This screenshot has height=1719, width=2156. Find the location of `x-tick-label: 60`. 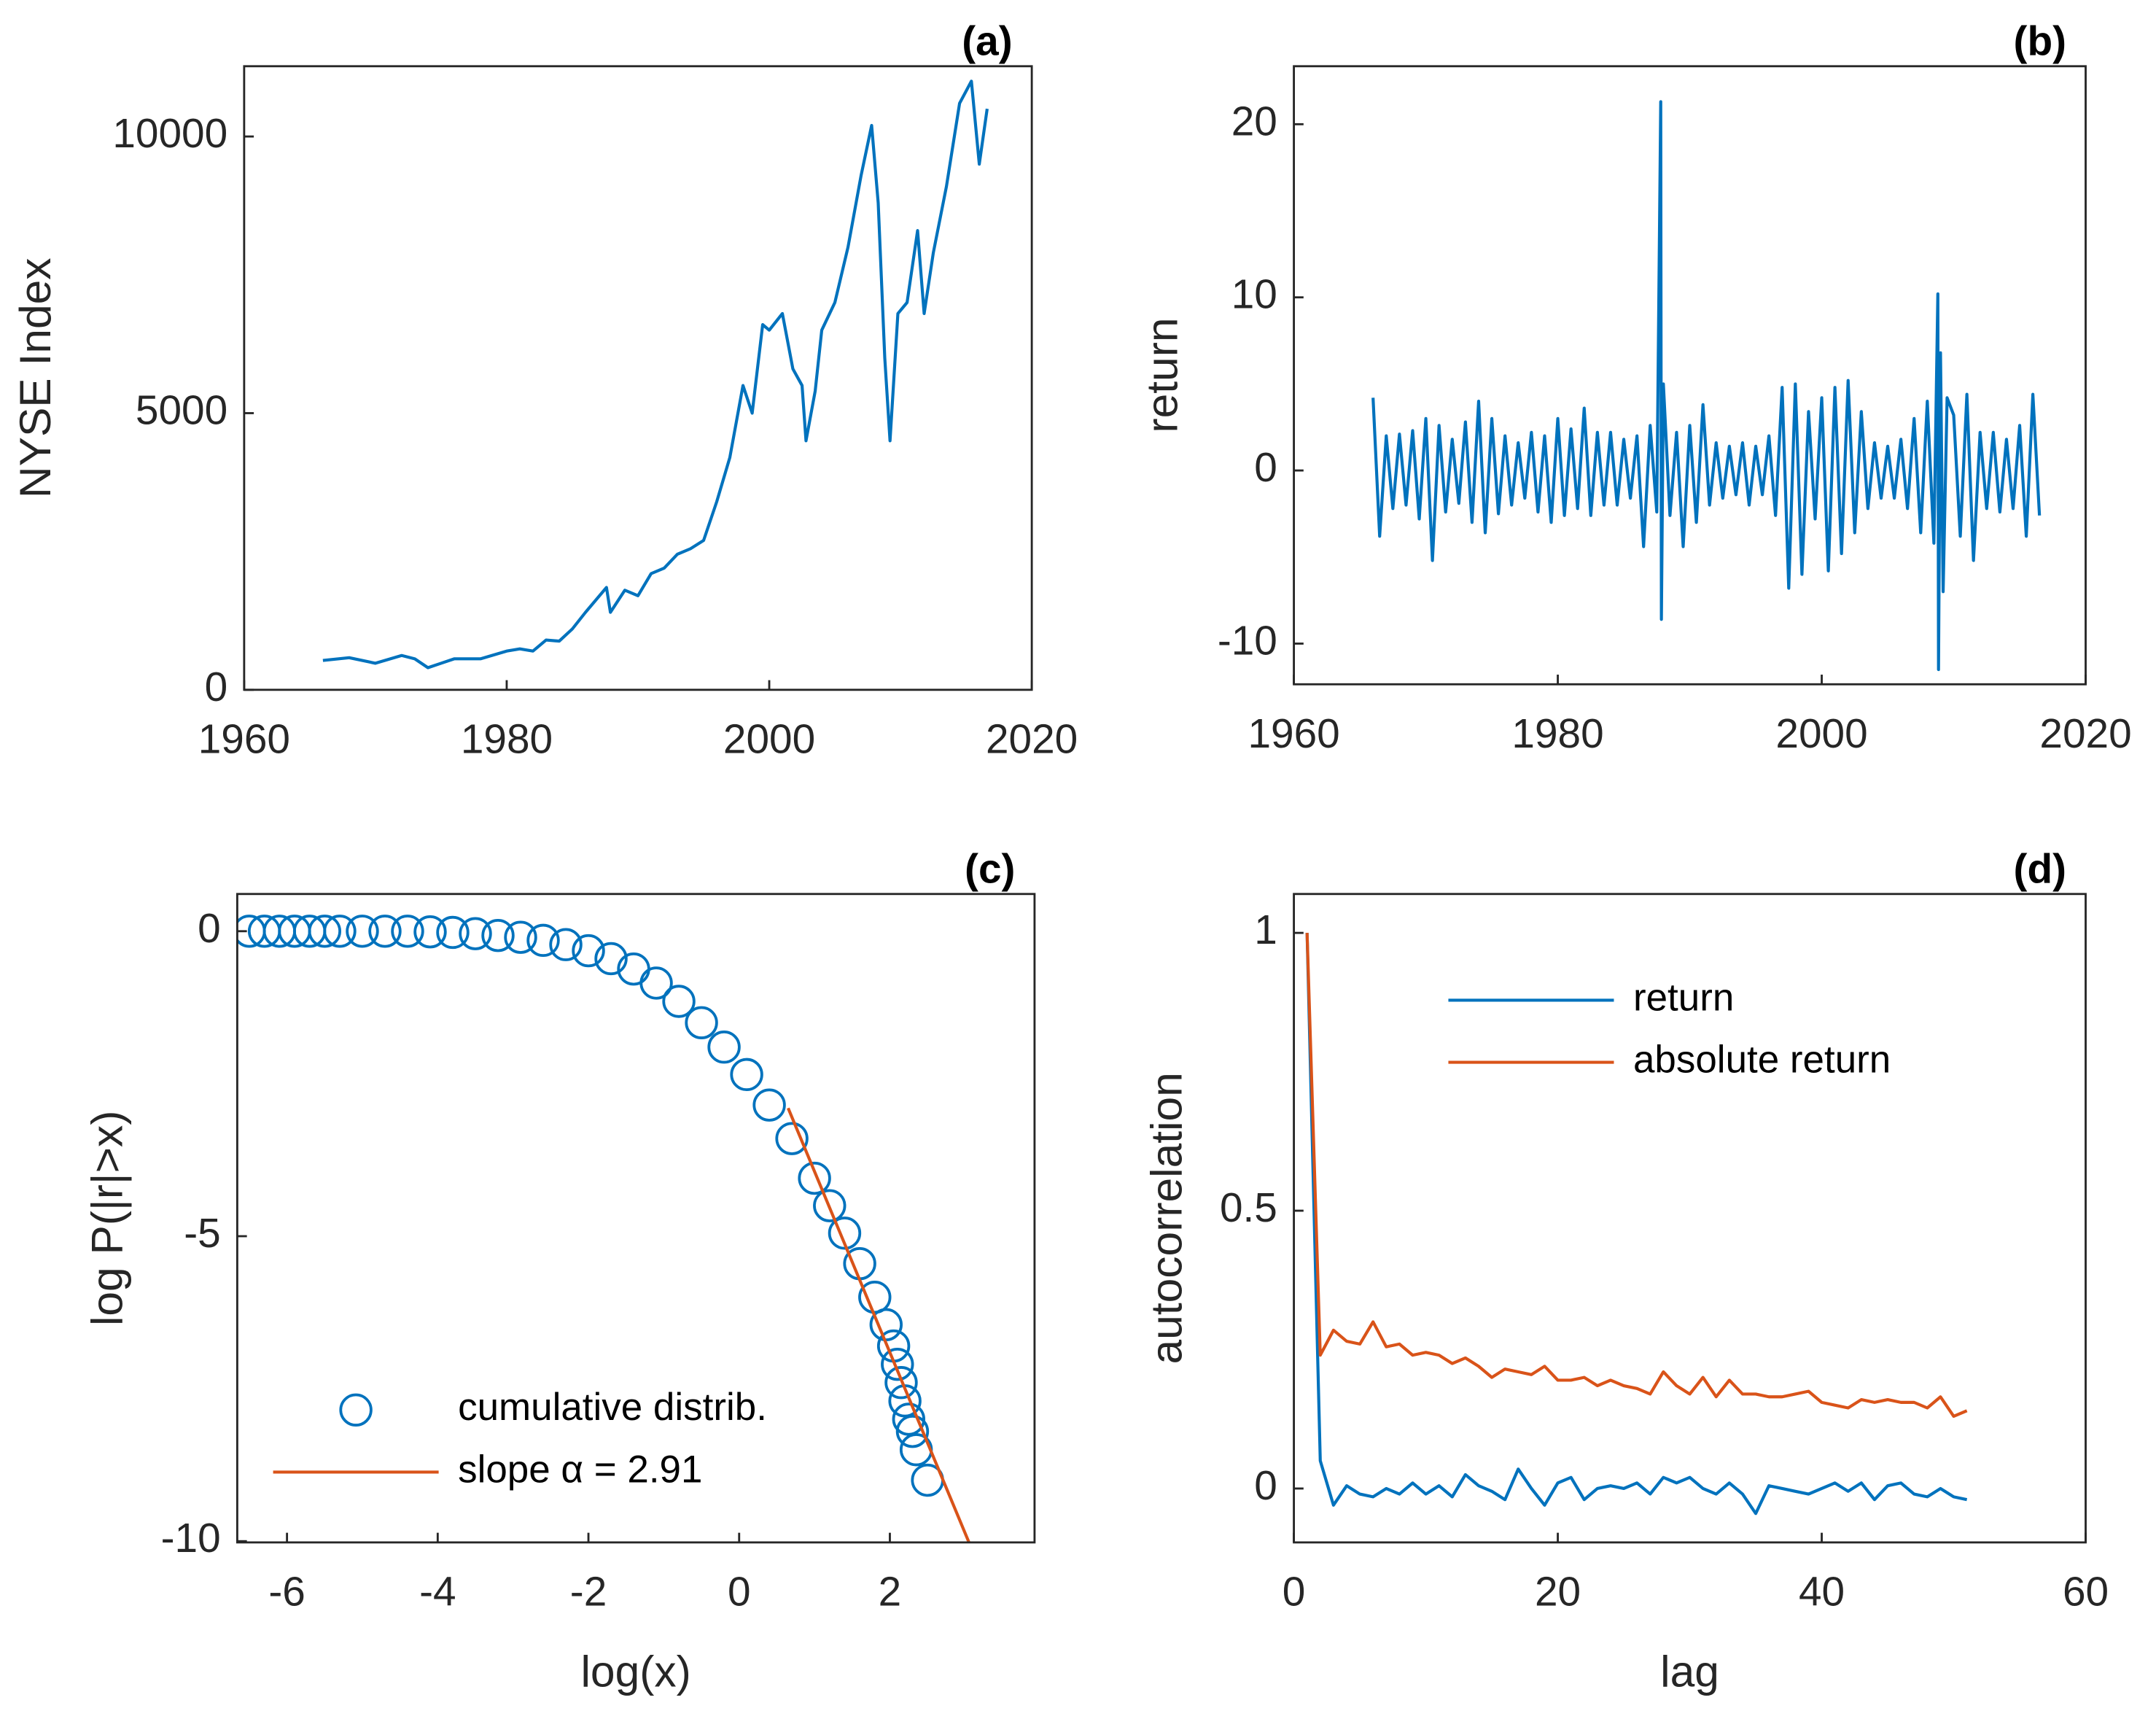

x-tick-label: 60 is located at coordinates (2086, 1592).